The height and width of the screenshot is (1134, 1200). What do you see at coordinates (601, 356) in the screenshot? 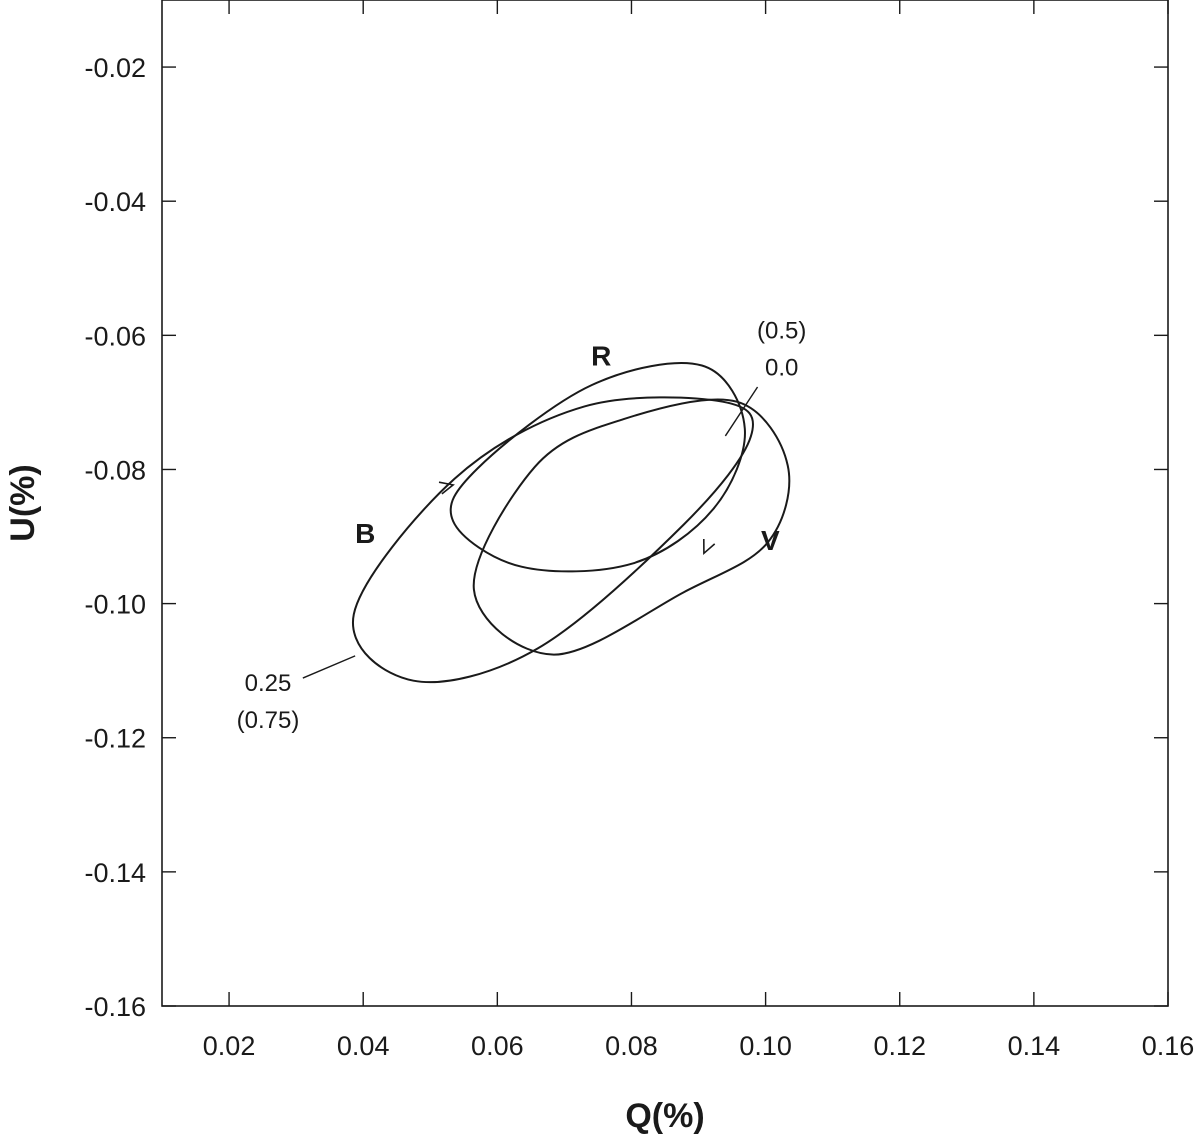
I see `series-label-r: R` at bounding box center [601, 356].